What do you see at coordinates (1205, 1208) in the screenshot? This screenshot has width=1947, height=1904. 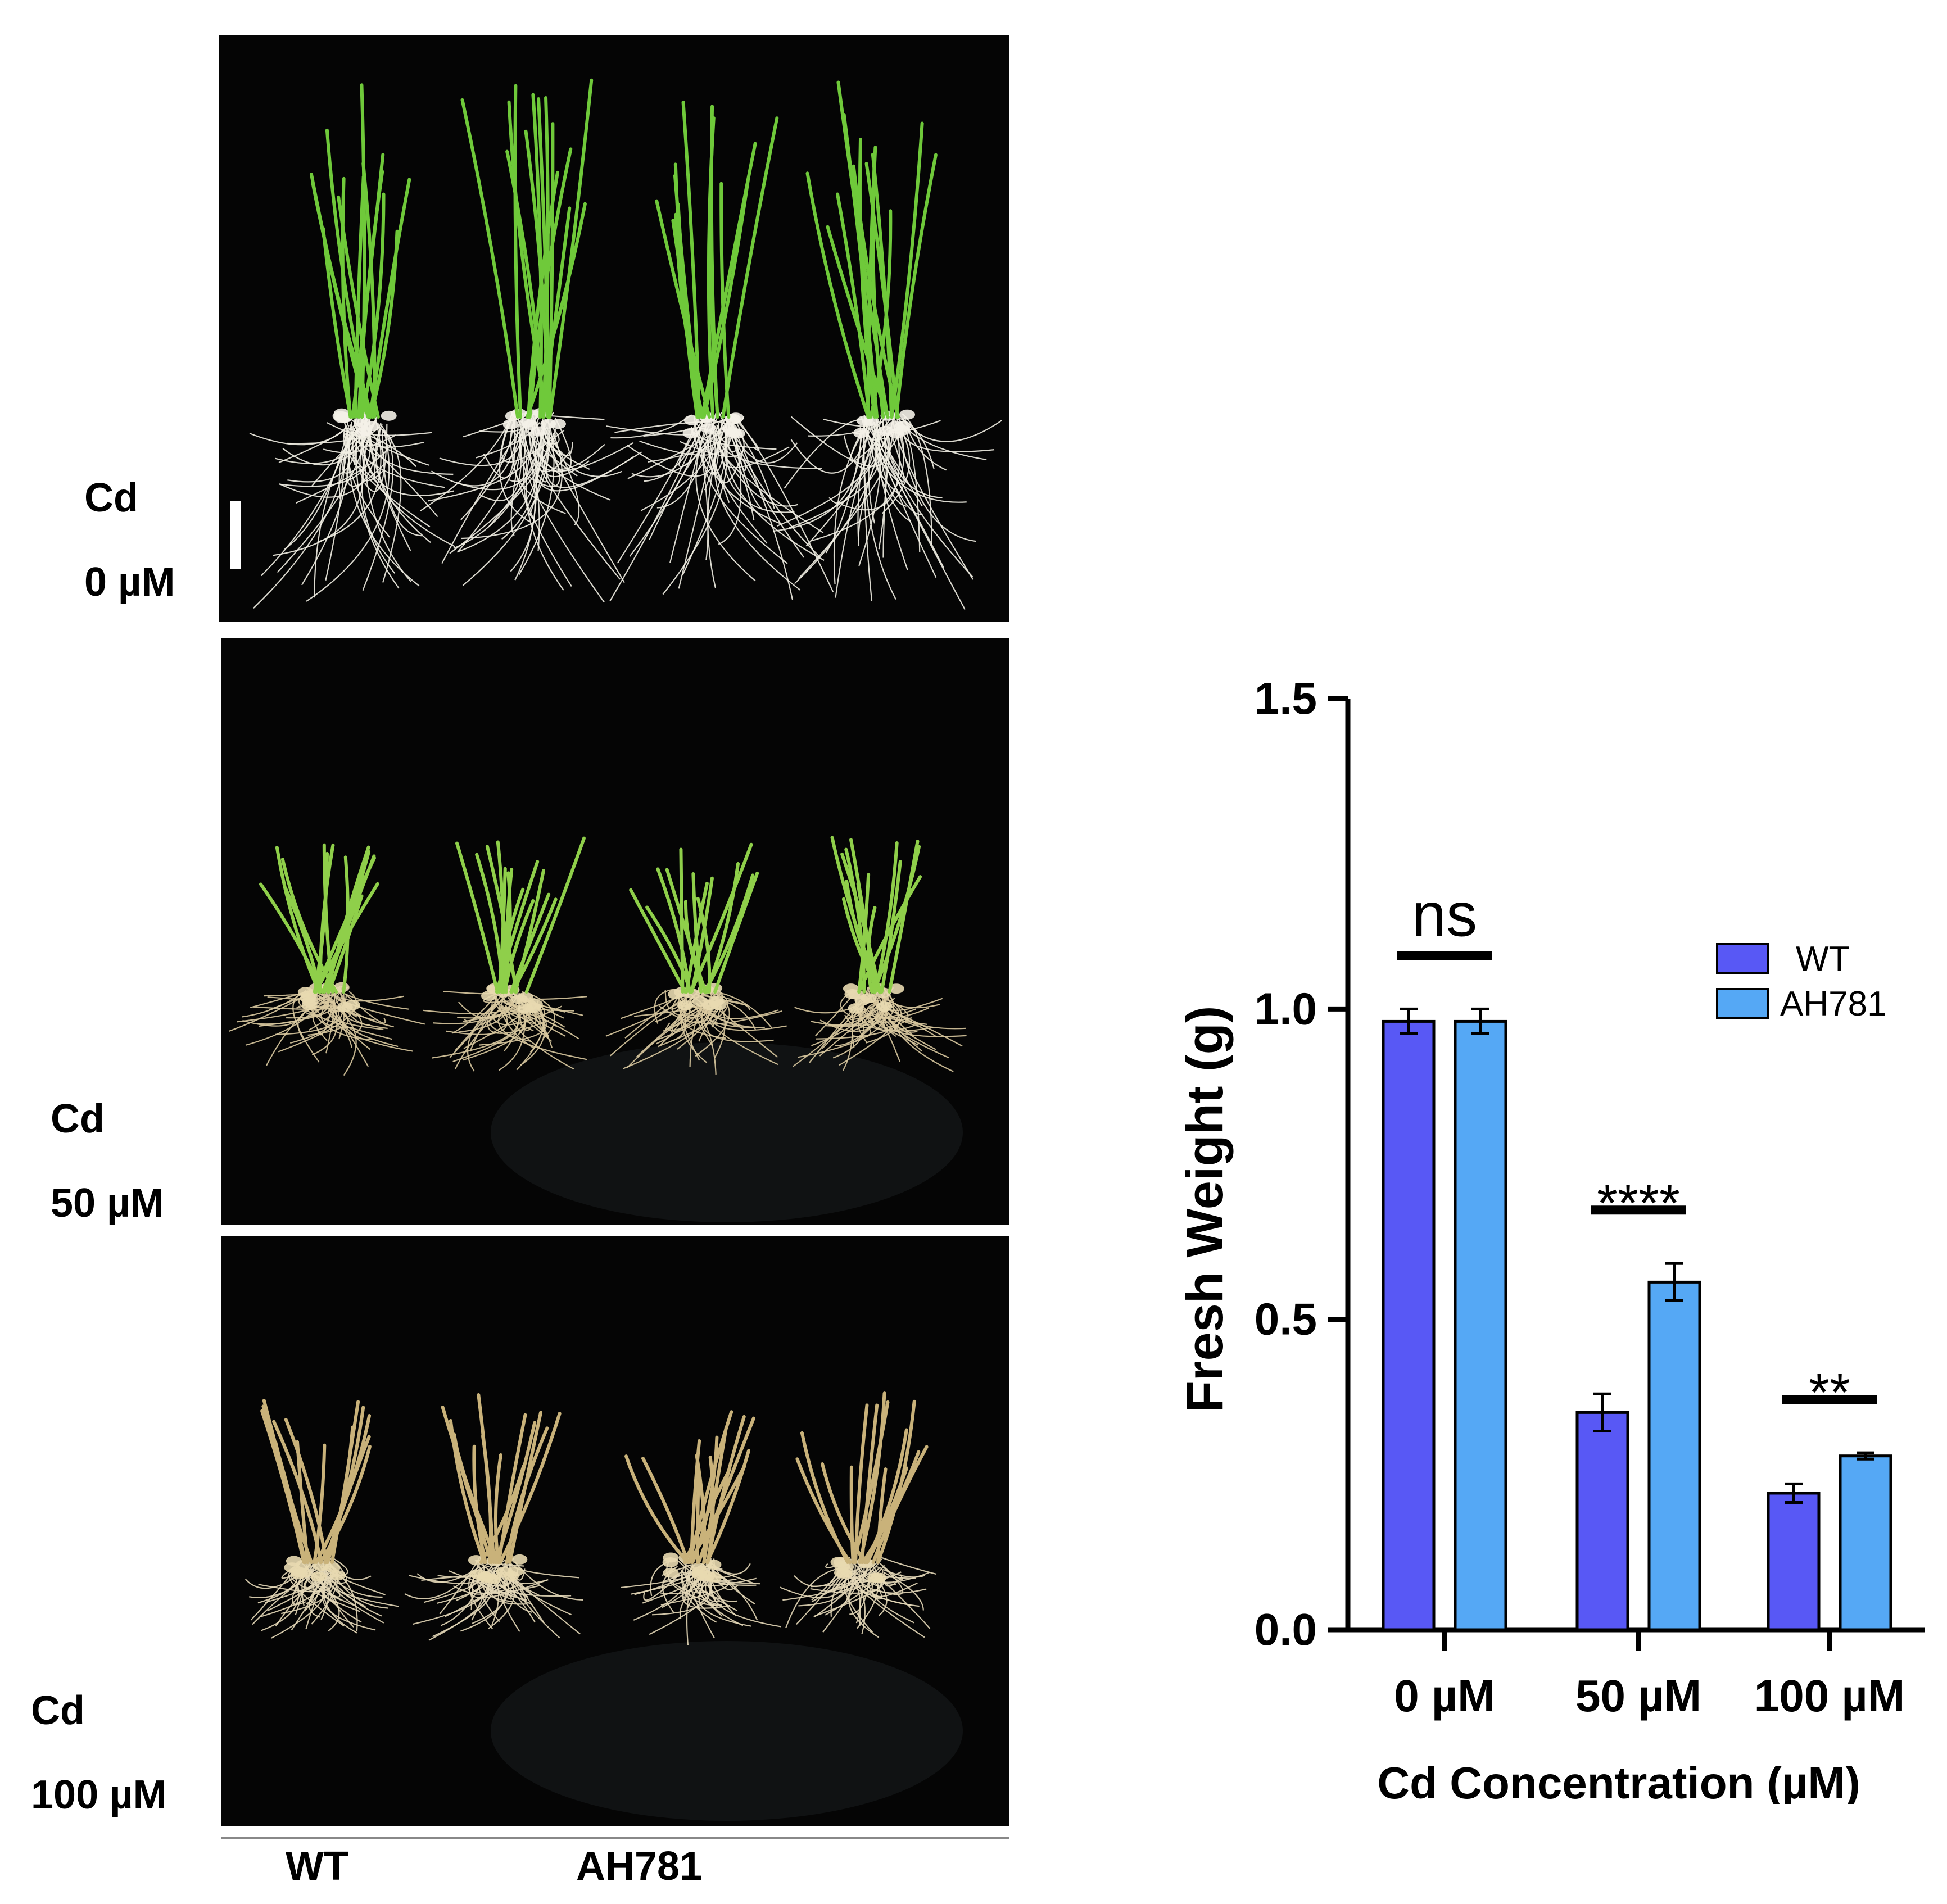 I see `y-axis-label: Fresh Weight (g)` at bounding box center [1205, 1208].